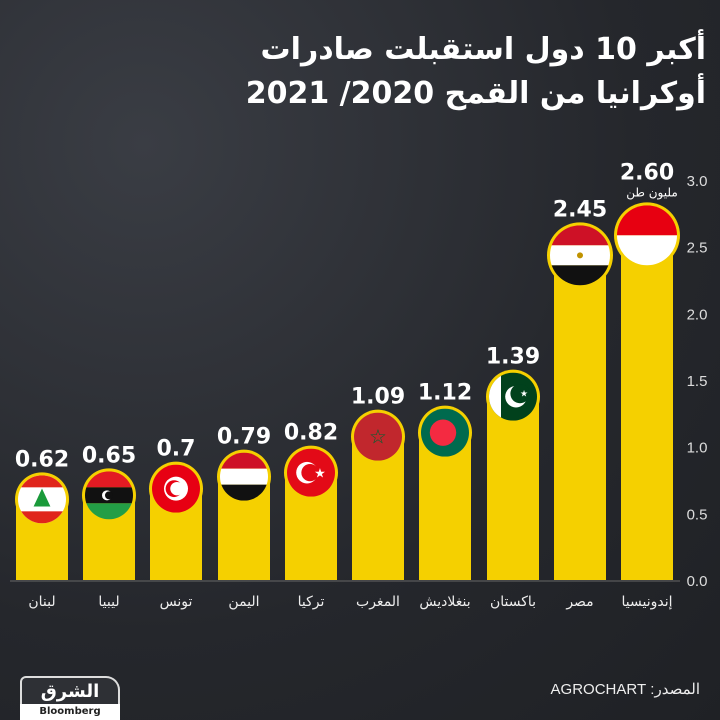 The width and height of the screenshot is (720, 720). What do you see at coordinates (580, 255) in the screenshot?
I see `egypt-flag-icon` at bounding box center [580, 255].